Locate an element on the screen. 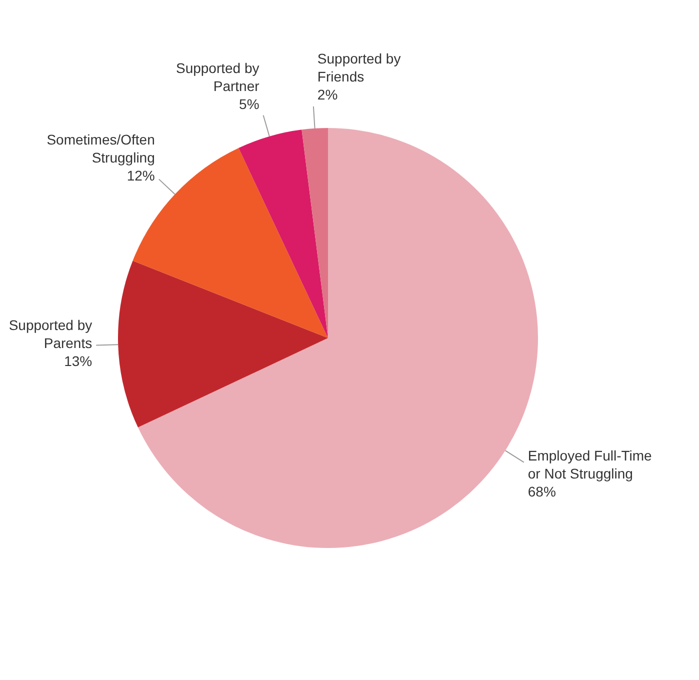 Image resolution: width=699 pixels, height=680 pixels. slice-label: Supported by Parents is located at coordinates (50, 333).